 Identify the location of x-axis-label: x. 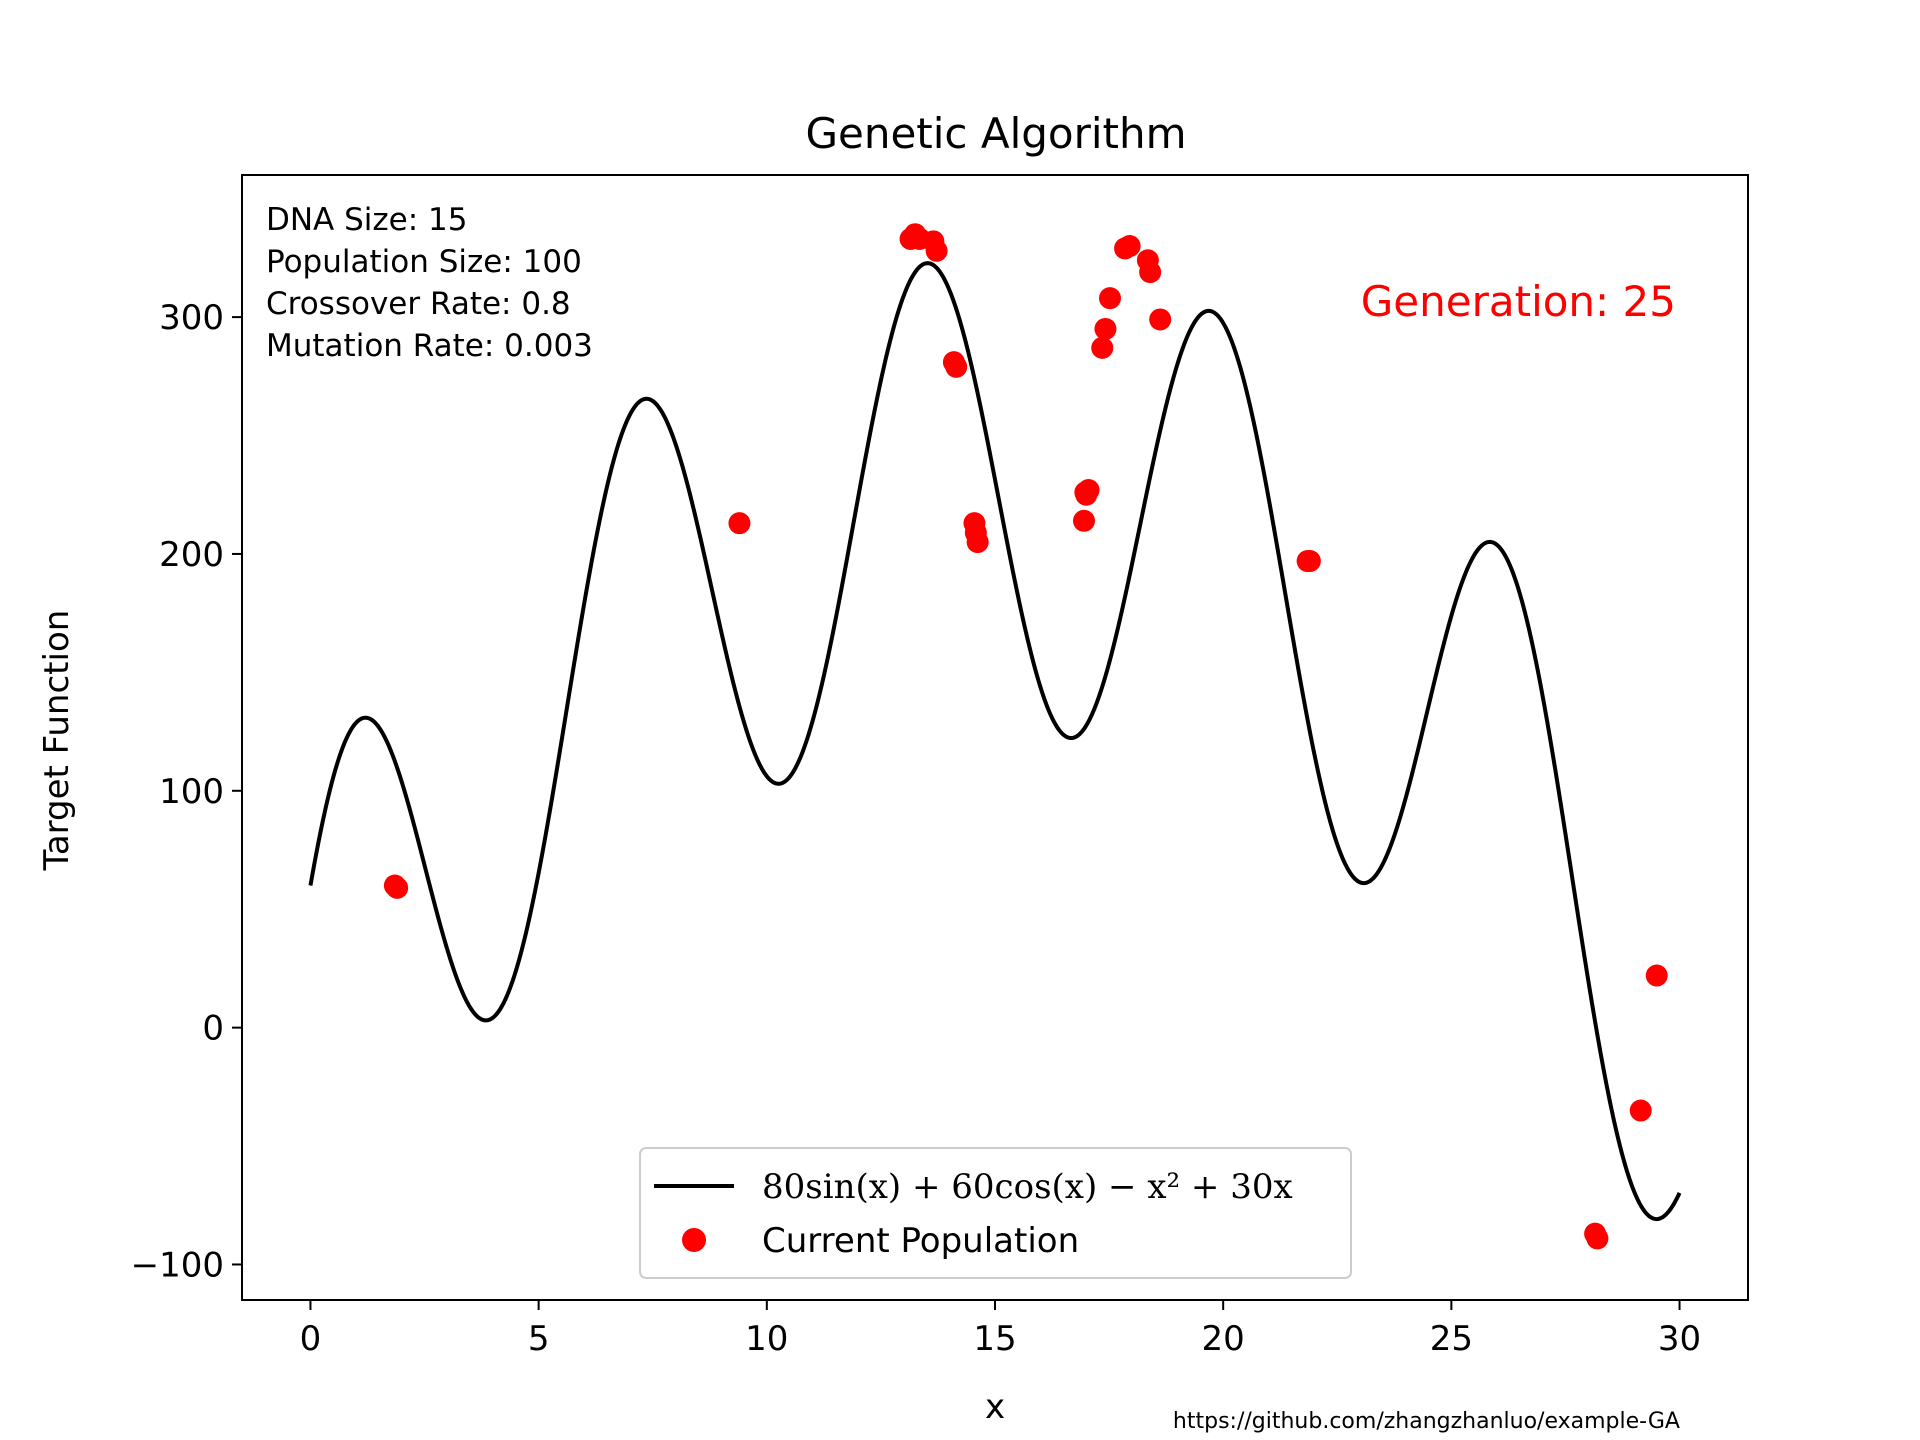
(995, 1407).